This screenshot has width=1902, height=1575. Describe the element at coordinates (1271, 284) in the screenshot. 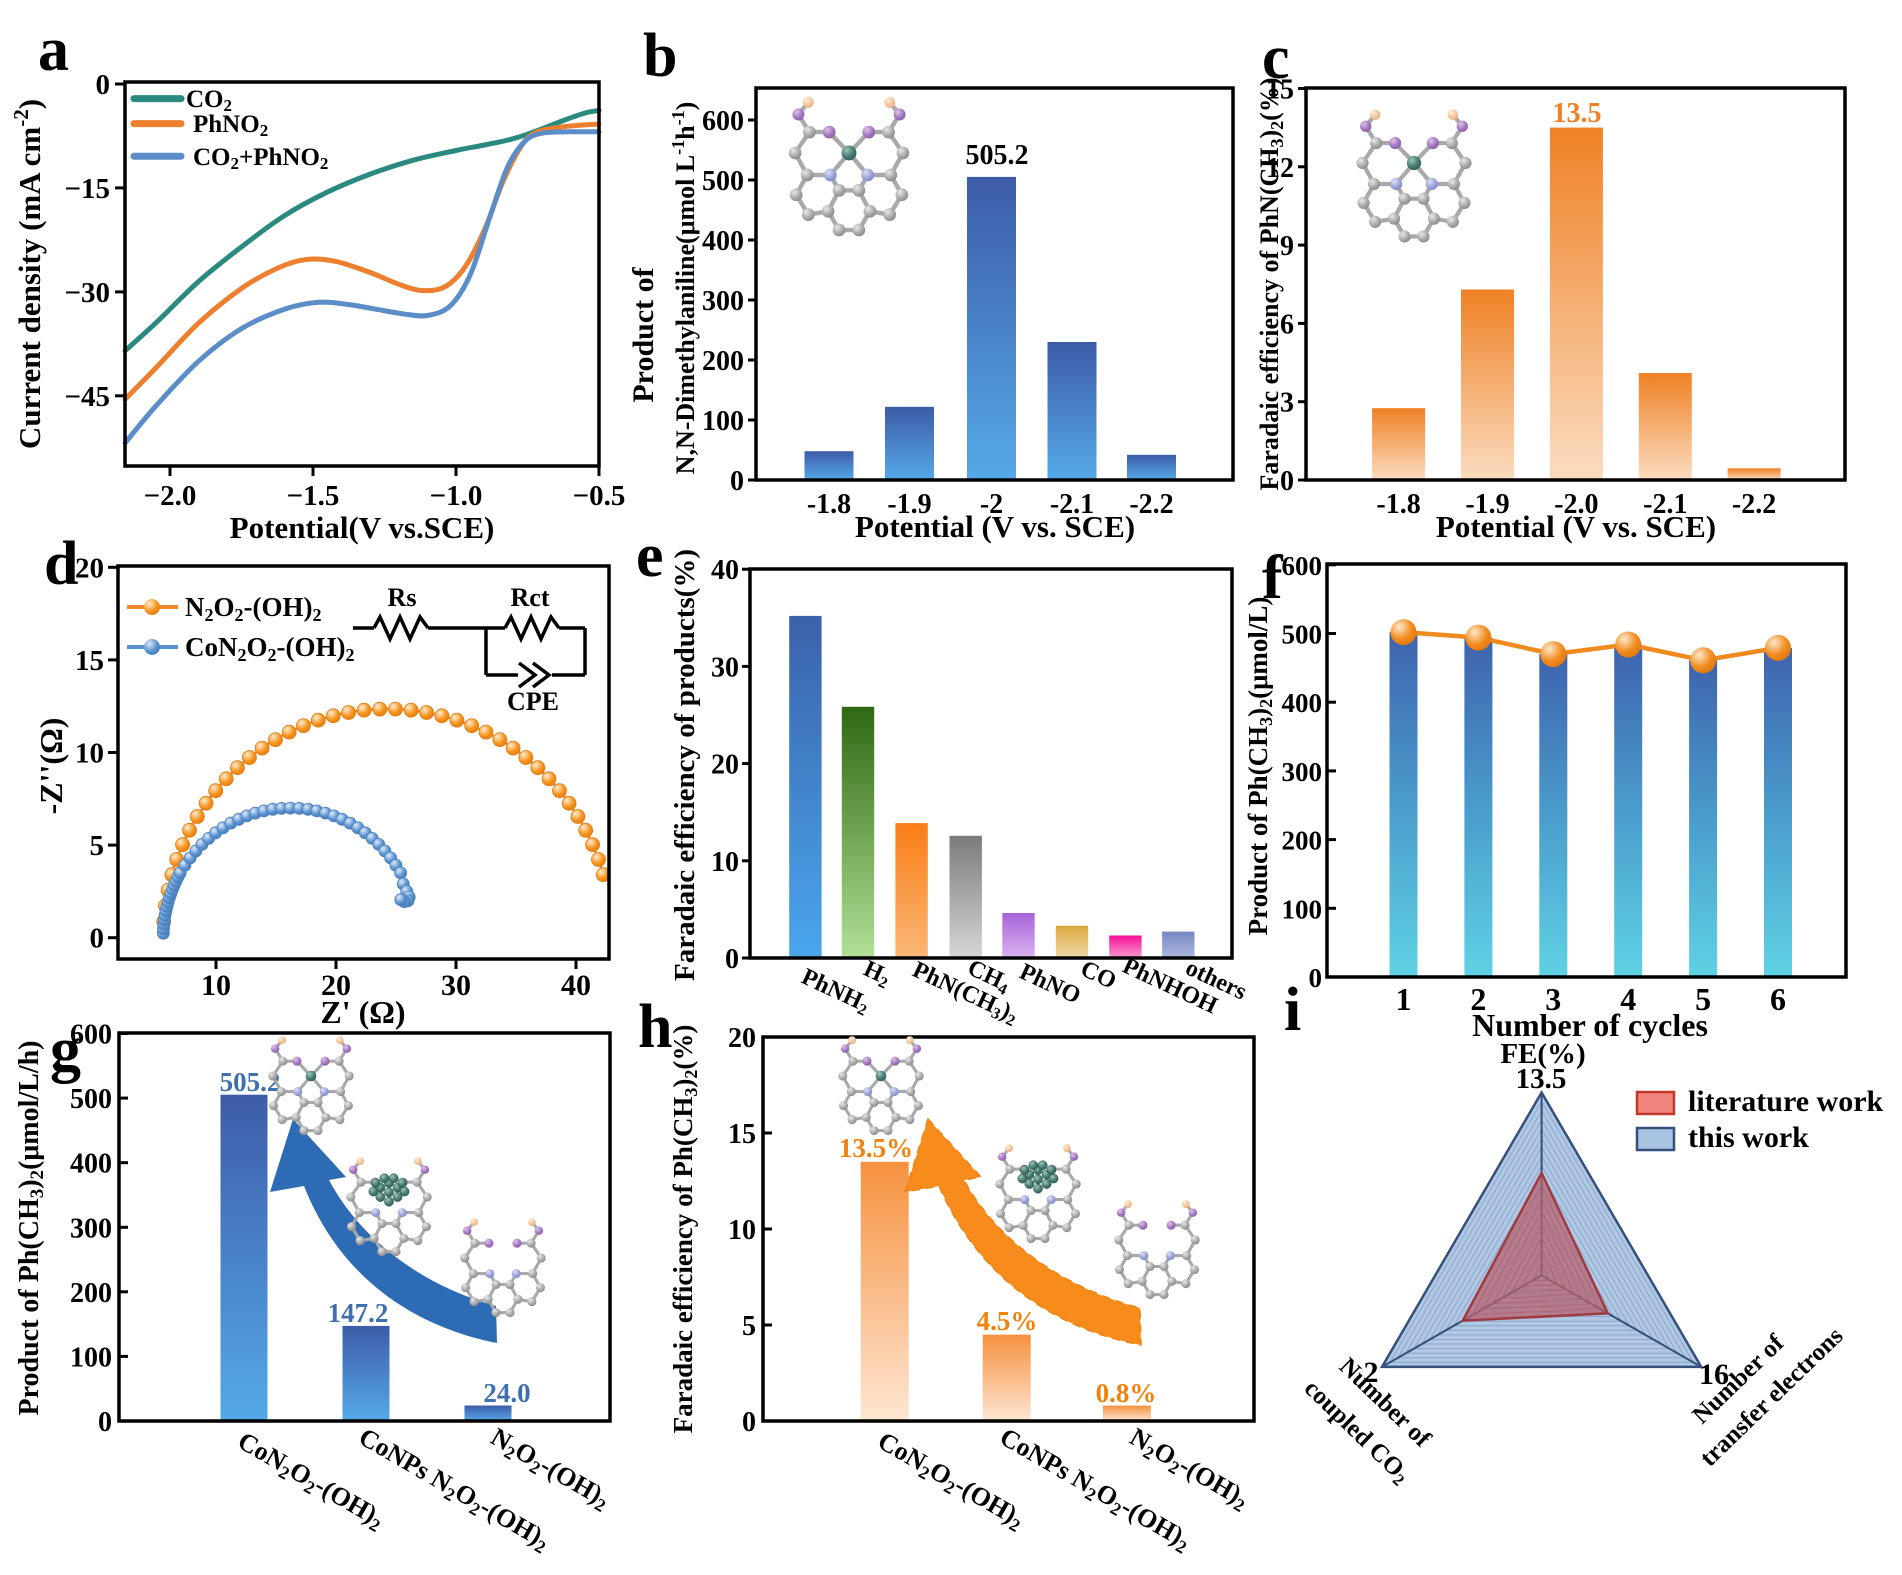

I see `svg-text:Faradaic efficiency of PhN(CH3: Faradaic efficiency of PhN(CH3​)2​(%)` at that location.